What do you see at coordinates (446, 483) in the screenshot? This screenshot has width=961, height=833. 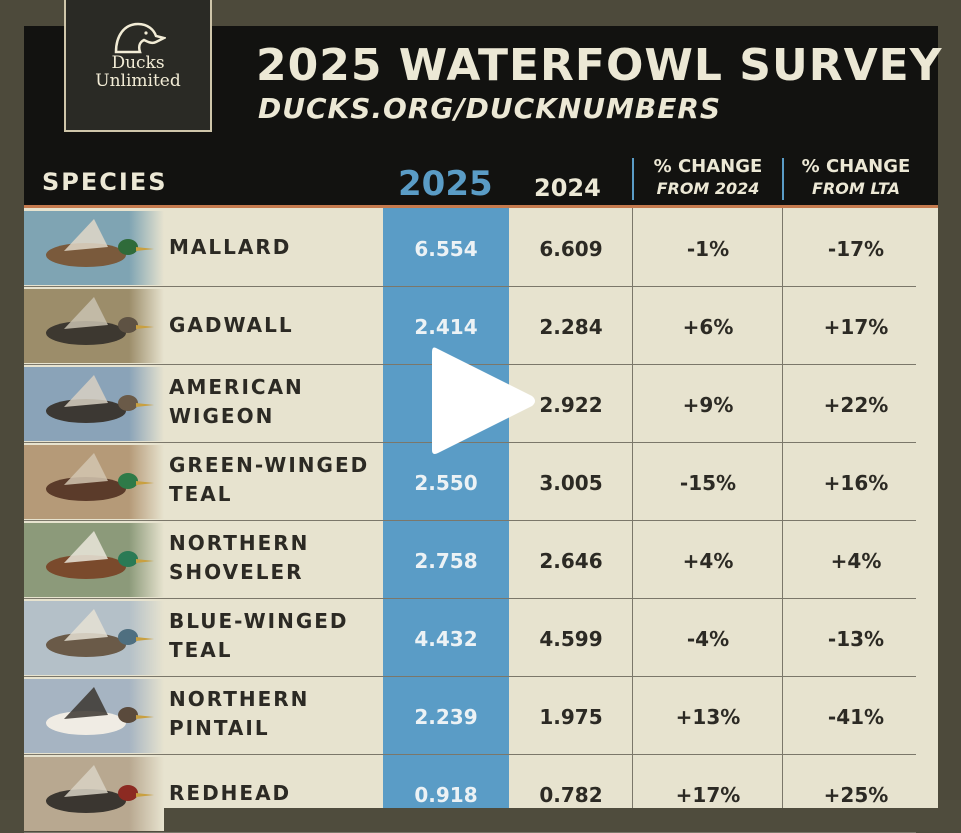 I see `value-2025: 2.550` at bounding box center [446, 483].